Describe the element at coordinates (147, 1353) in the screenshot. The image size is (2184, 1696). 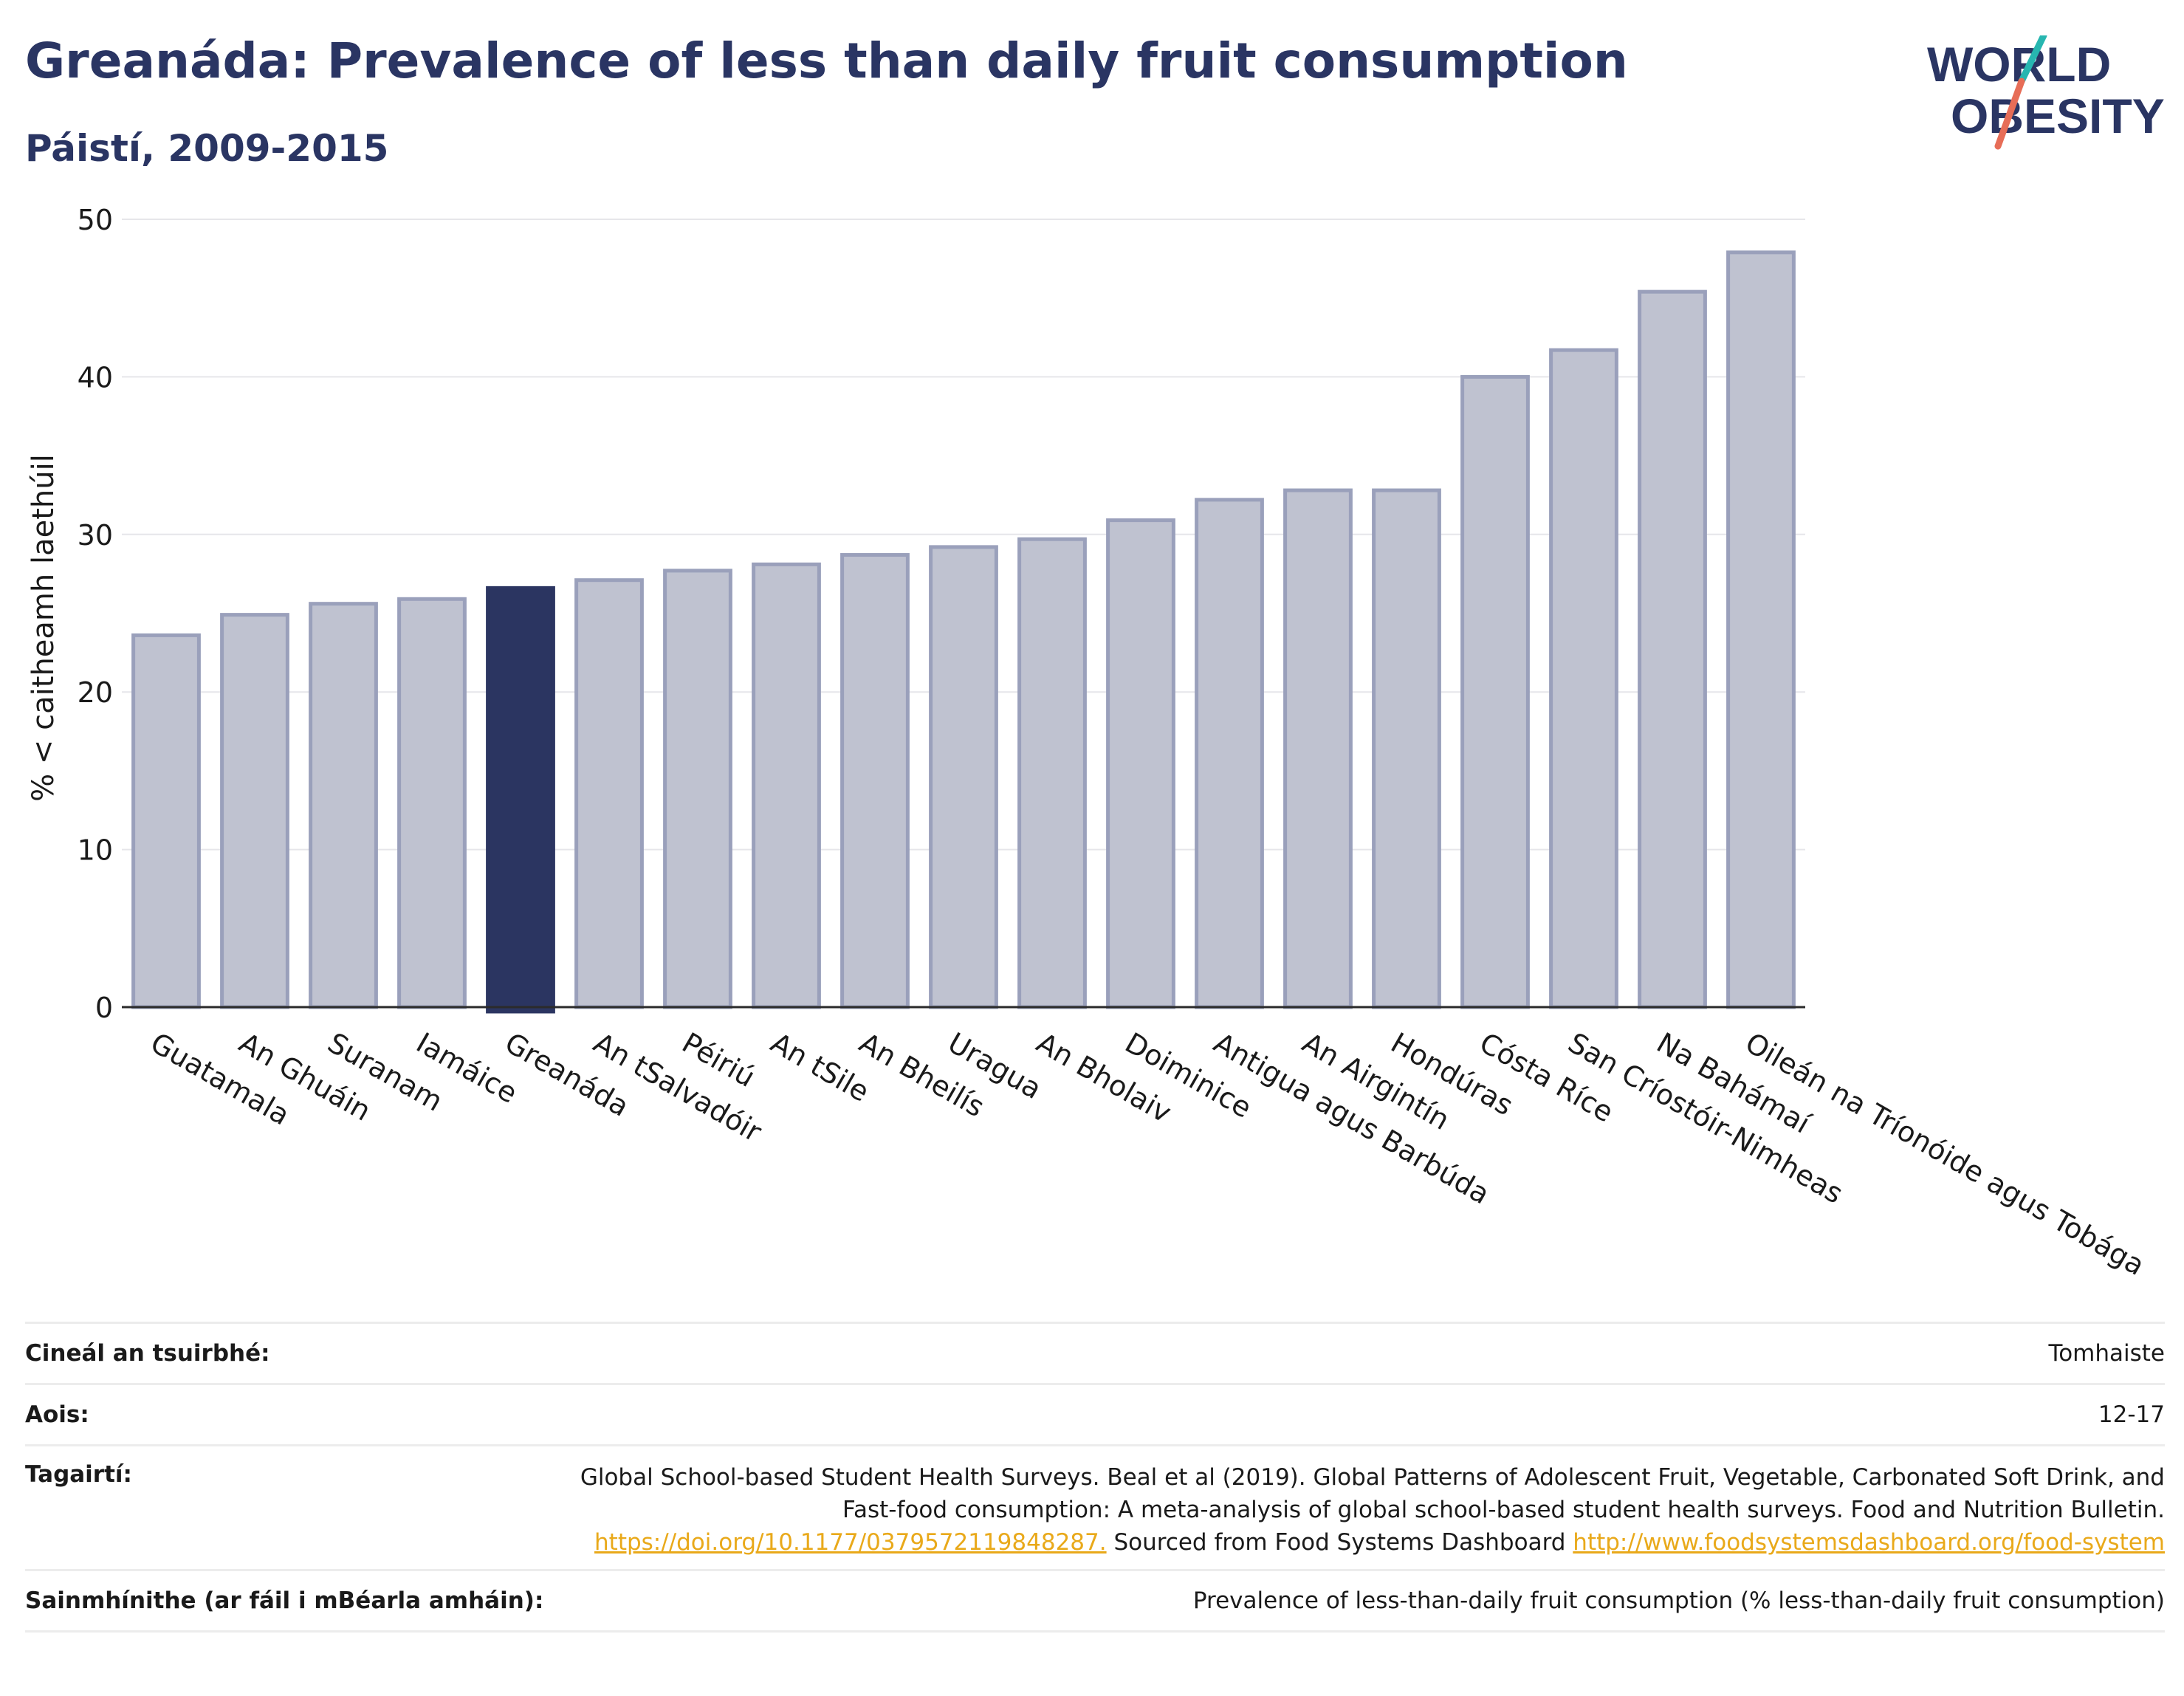
I see `survey-type-label: Cineál an tsuirbhé:` at that location.